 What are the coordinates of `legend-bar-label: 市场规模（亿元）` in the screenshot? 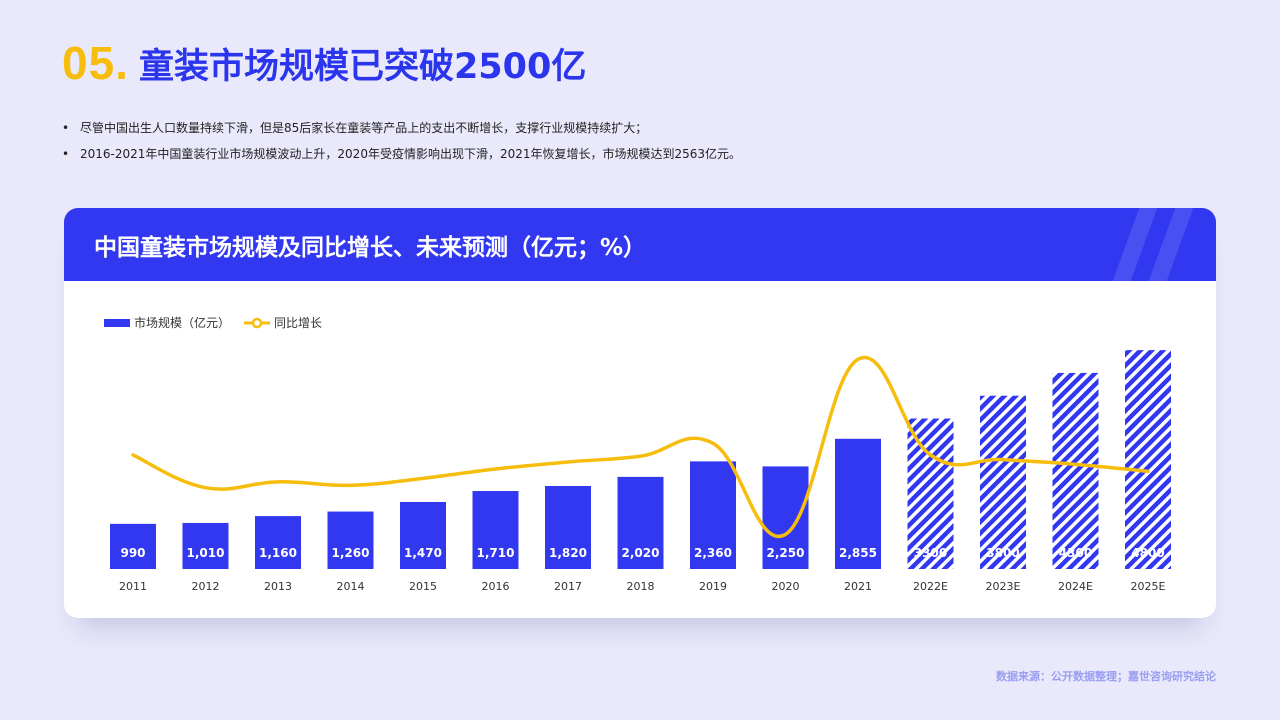 It's located at (182, 322).